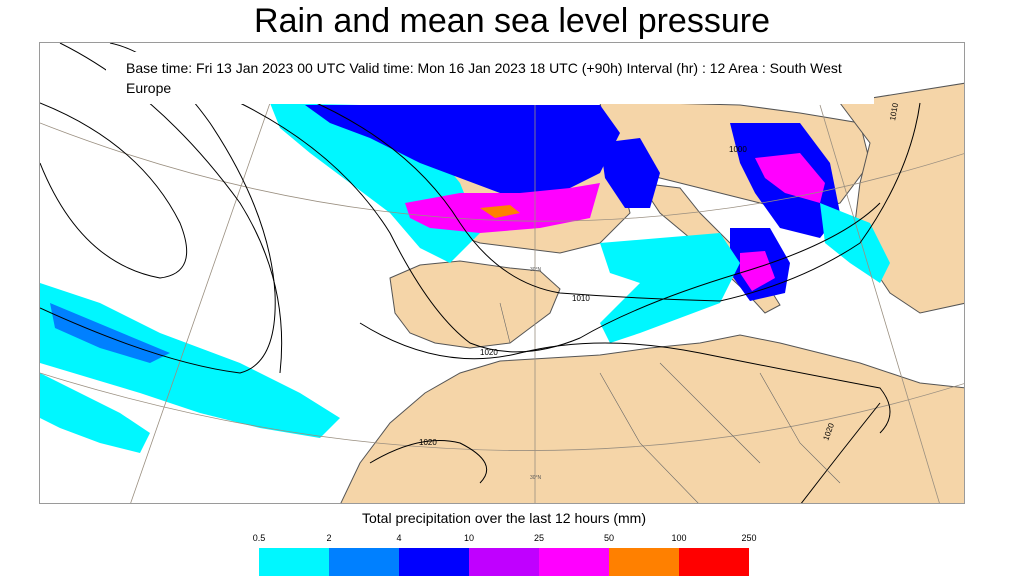 The width and height of the screenshot is (1024, 576). What do you see at coordinates (469, 538) in the screenshot?
I see `legend-threshold: 10` at bounding box center [469, 538].